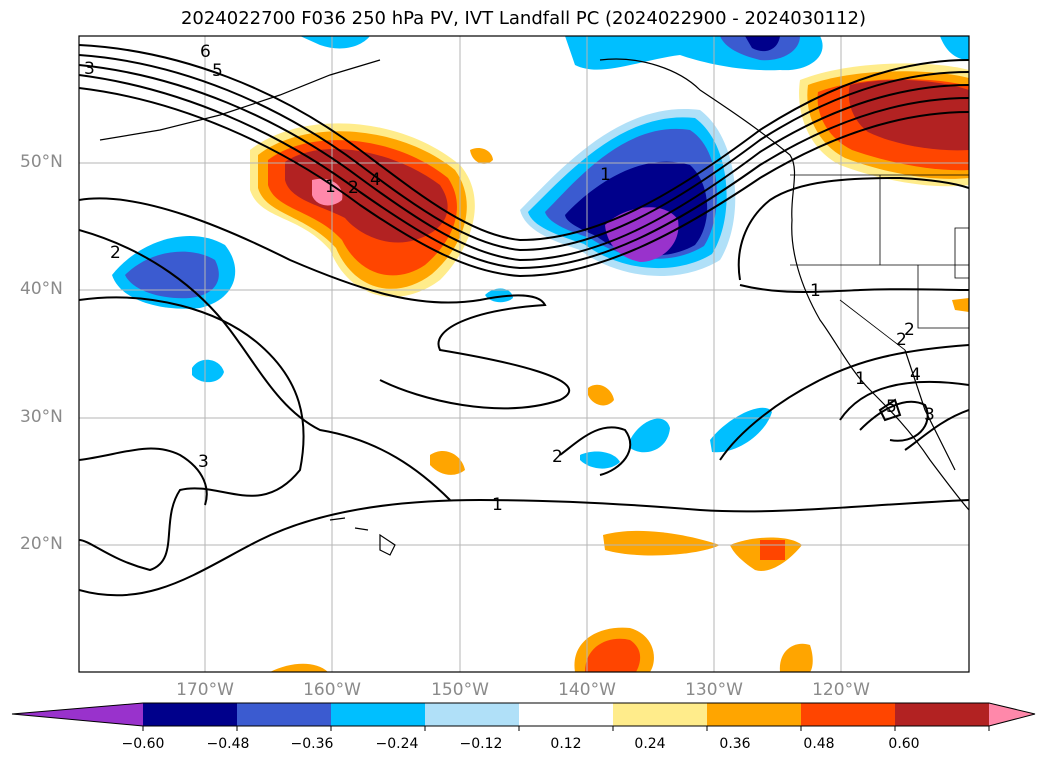 Image resolution: width=1047 pixels, height=765 pixels. What do you see at coordinates (228, 744) in the screenshot?
I see `colorbar-tick-label: −0.48` at bounding box center [228, 744].